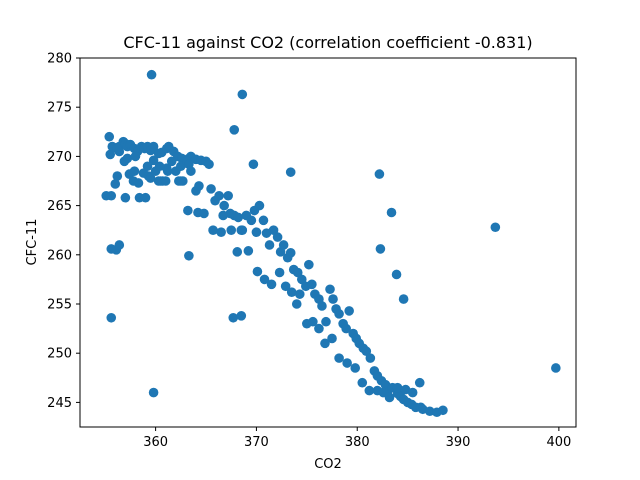  What do you see at coordinates (59, 59) in the screenshot?
I see `y-tick-label: 280` at bounding box center [59, 59].